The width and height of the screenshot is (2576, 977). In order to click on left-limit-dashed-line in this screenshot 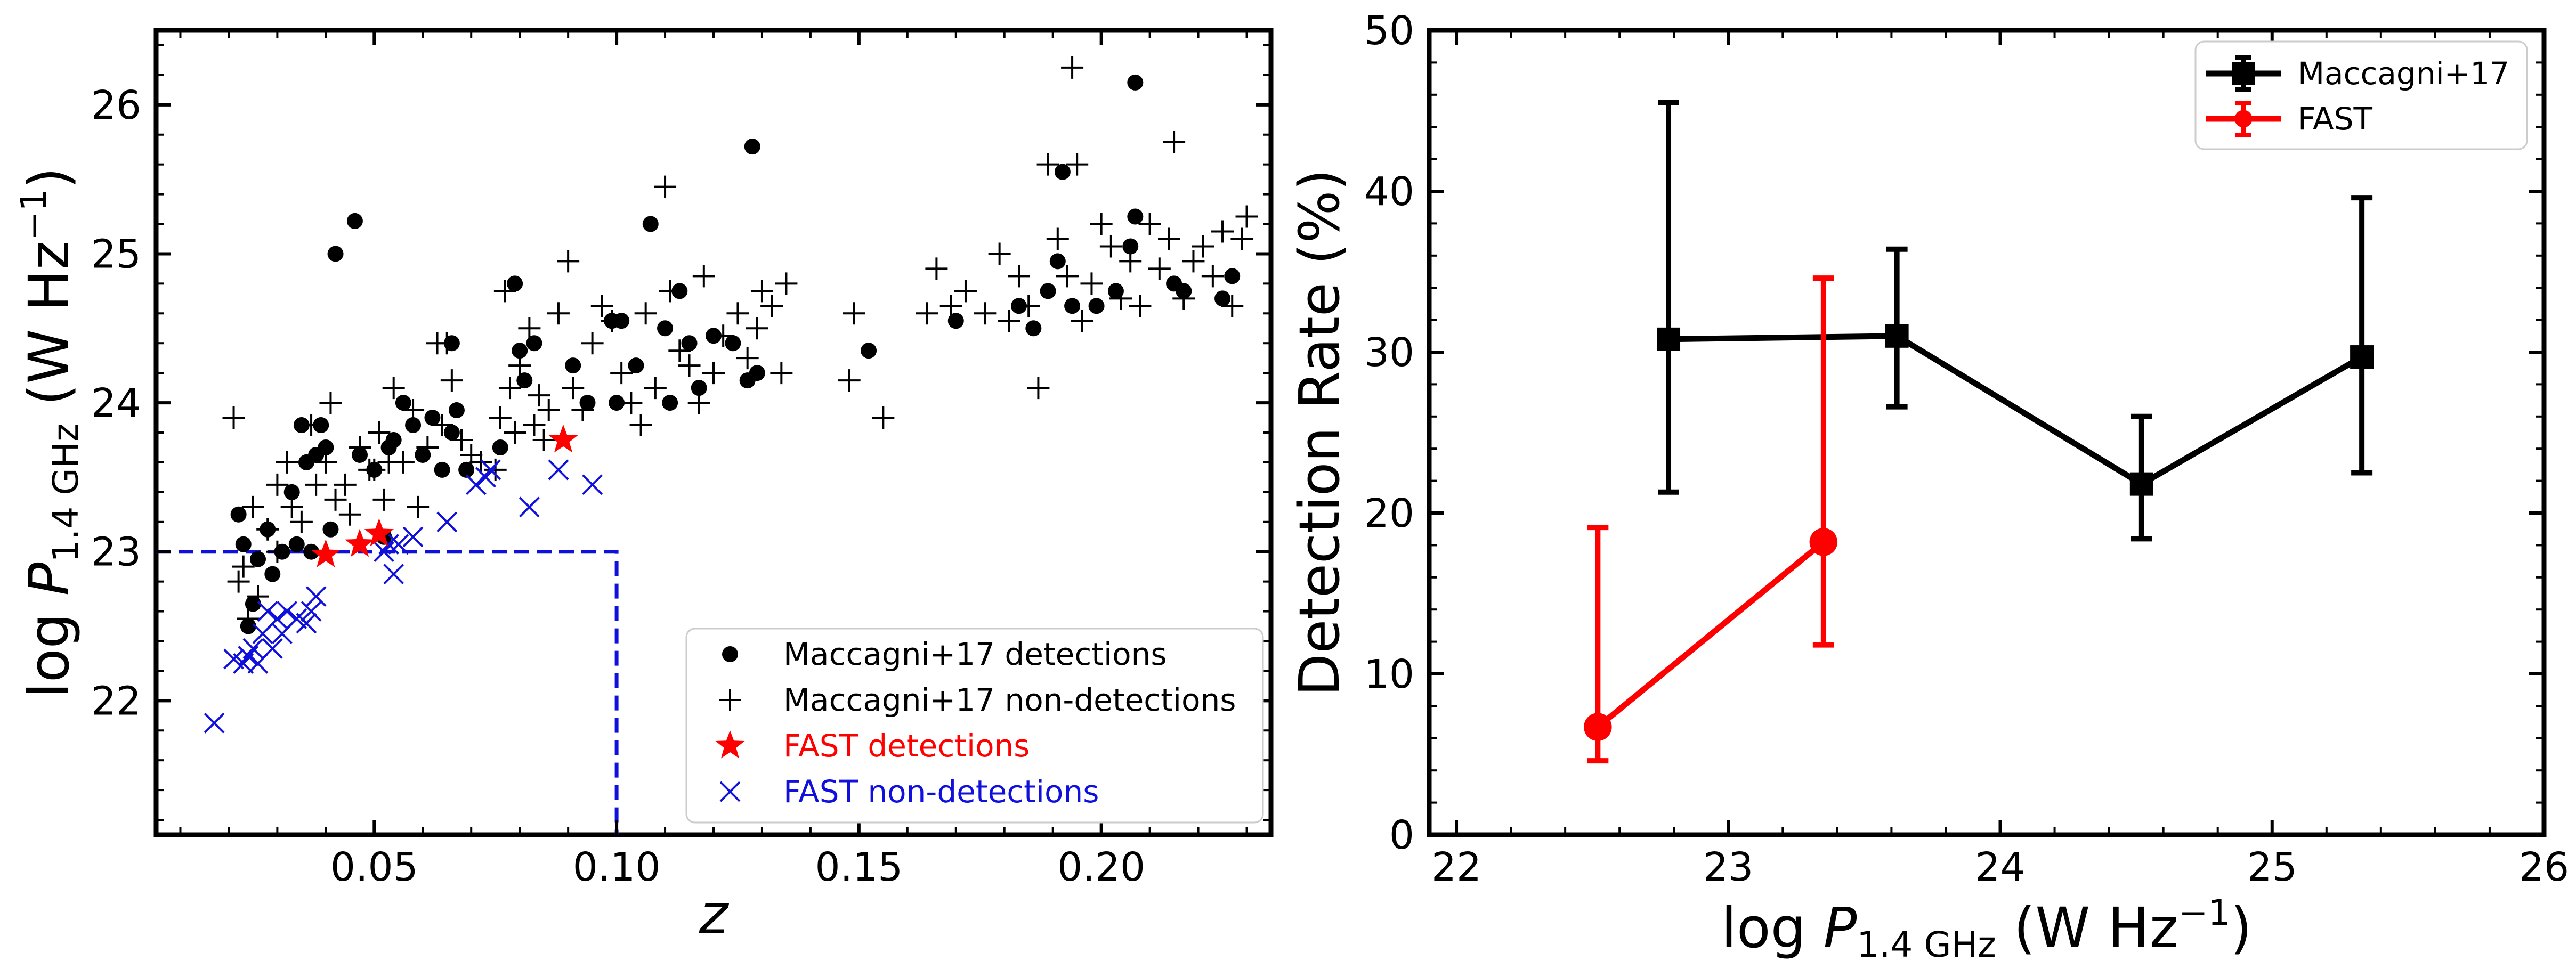, I will do `click(387, 693)`.